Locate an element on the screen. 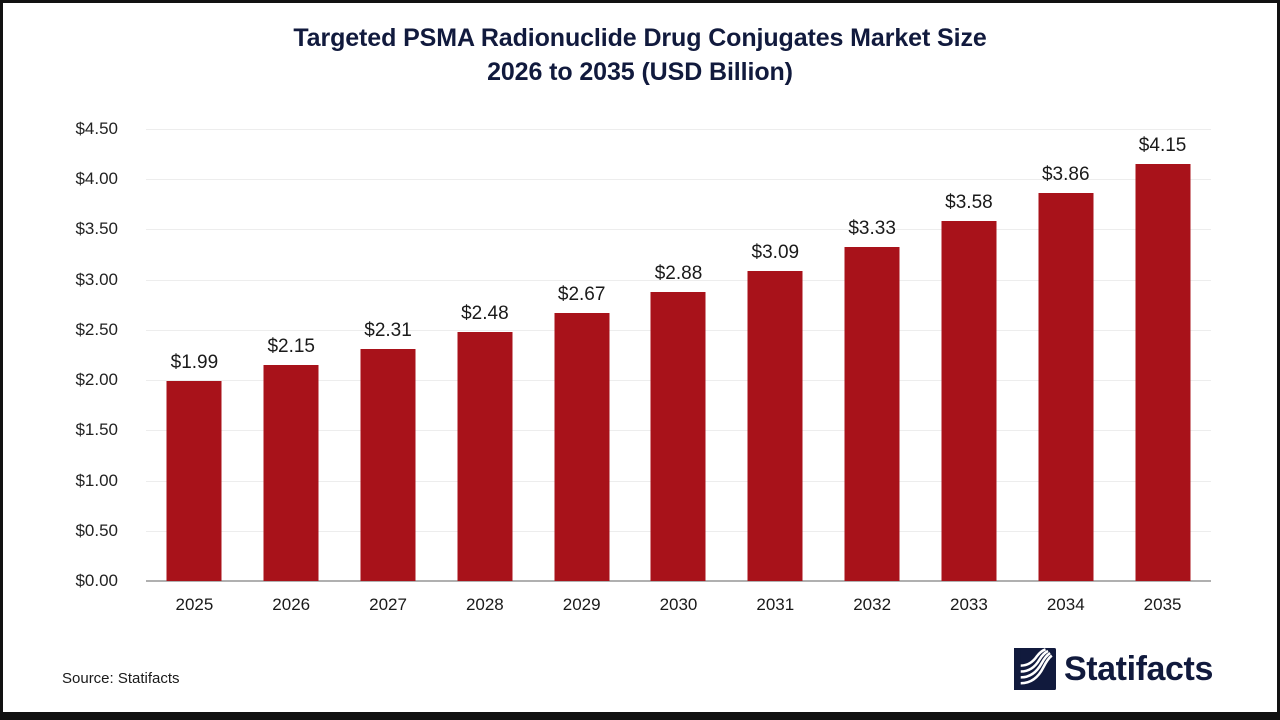 The height and width of the screenshot is (720, 1280). bar-group: $2.88 is located at coordinates (678, 355).